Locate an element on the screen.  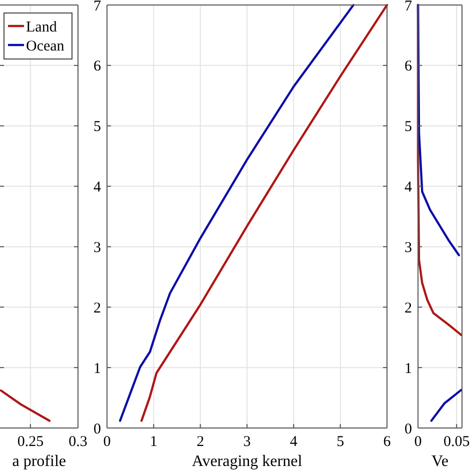
legend-label: Land is located at coordinates (42, 27).